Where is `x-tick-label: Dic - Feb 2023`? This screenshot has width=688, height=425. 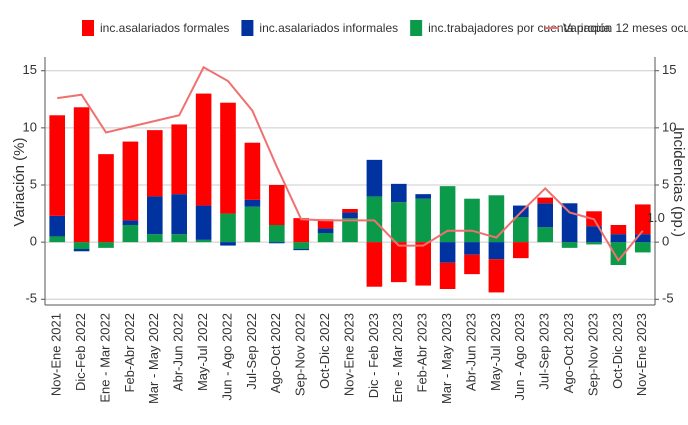
x-tick-label: Dic - Feb 2023 is located at coordinates (373, 355).